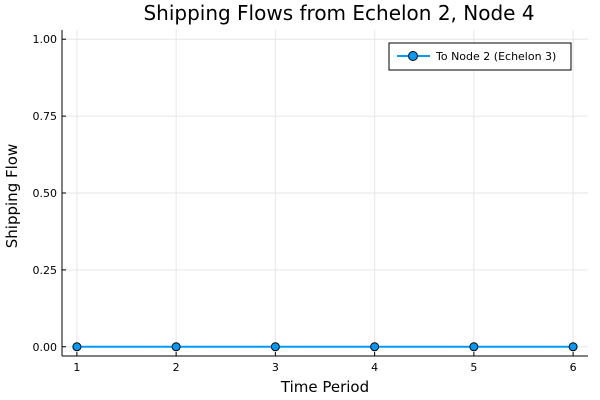 The image size is (600, 400). I want to click on legend-label: To Node 2 (Echelon 3), so click(495, 56).